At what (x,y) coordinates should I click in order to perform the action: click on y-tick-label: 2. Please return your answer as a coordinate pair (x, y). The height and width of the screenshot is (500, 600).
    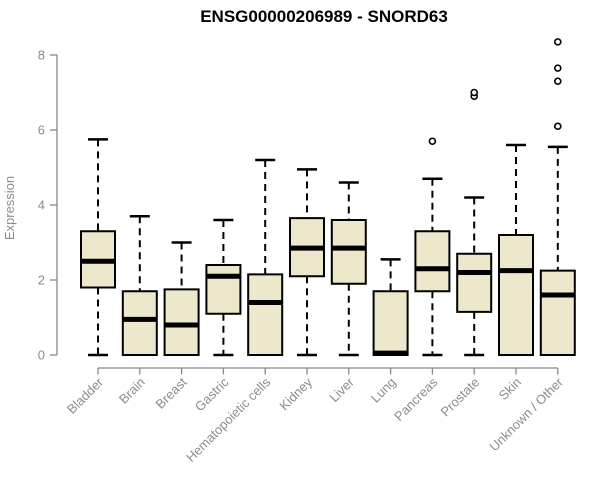
    Looking at the image, I should click on (41, 280).